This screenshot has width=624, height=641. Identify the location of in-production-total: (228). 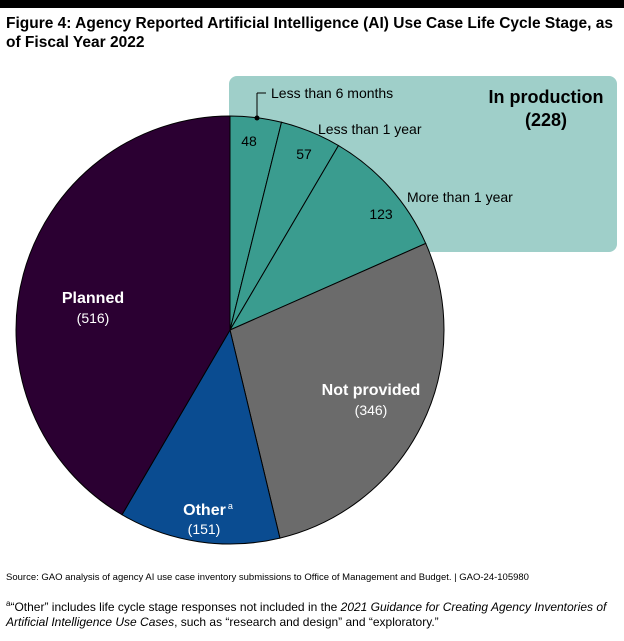
(546, 120).